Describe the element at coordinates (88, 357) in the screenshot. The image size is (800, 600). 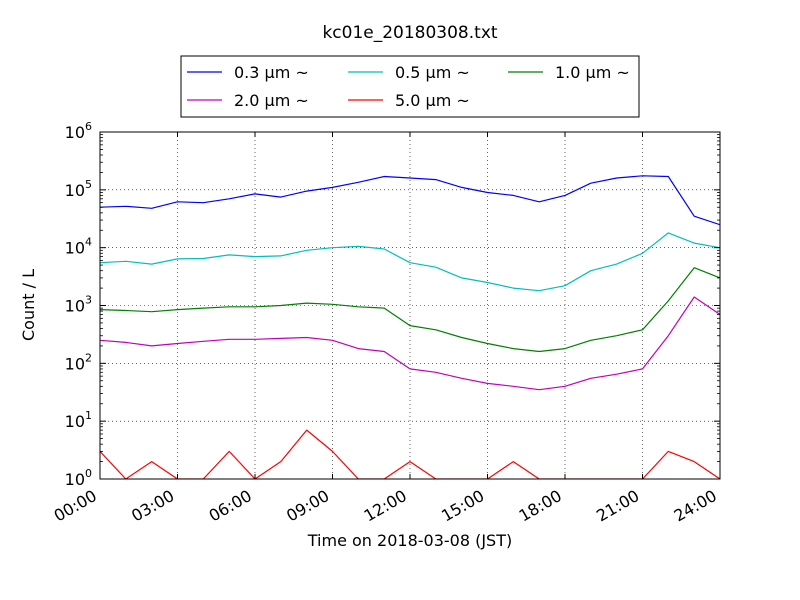
I see `y-tick-label-exponent: 2` at that location.